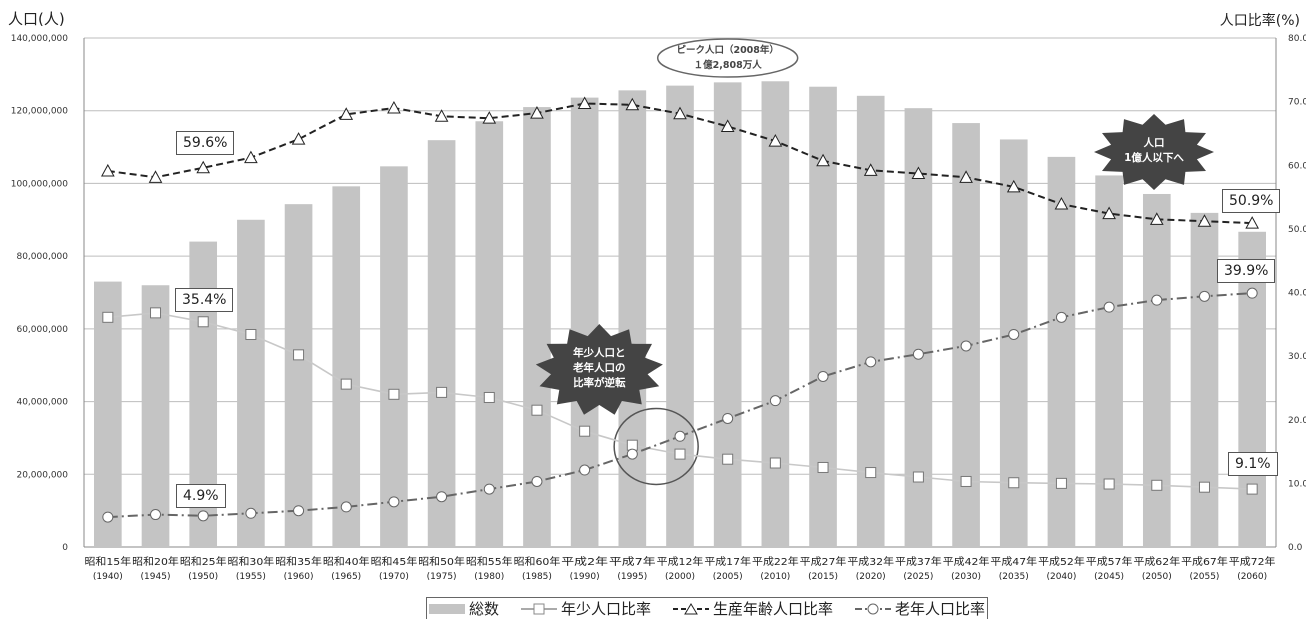 Image resolution: width=1306 pixels, height=619 pixels. I want to click on x-tick-year: (2005), so click(728, 577).